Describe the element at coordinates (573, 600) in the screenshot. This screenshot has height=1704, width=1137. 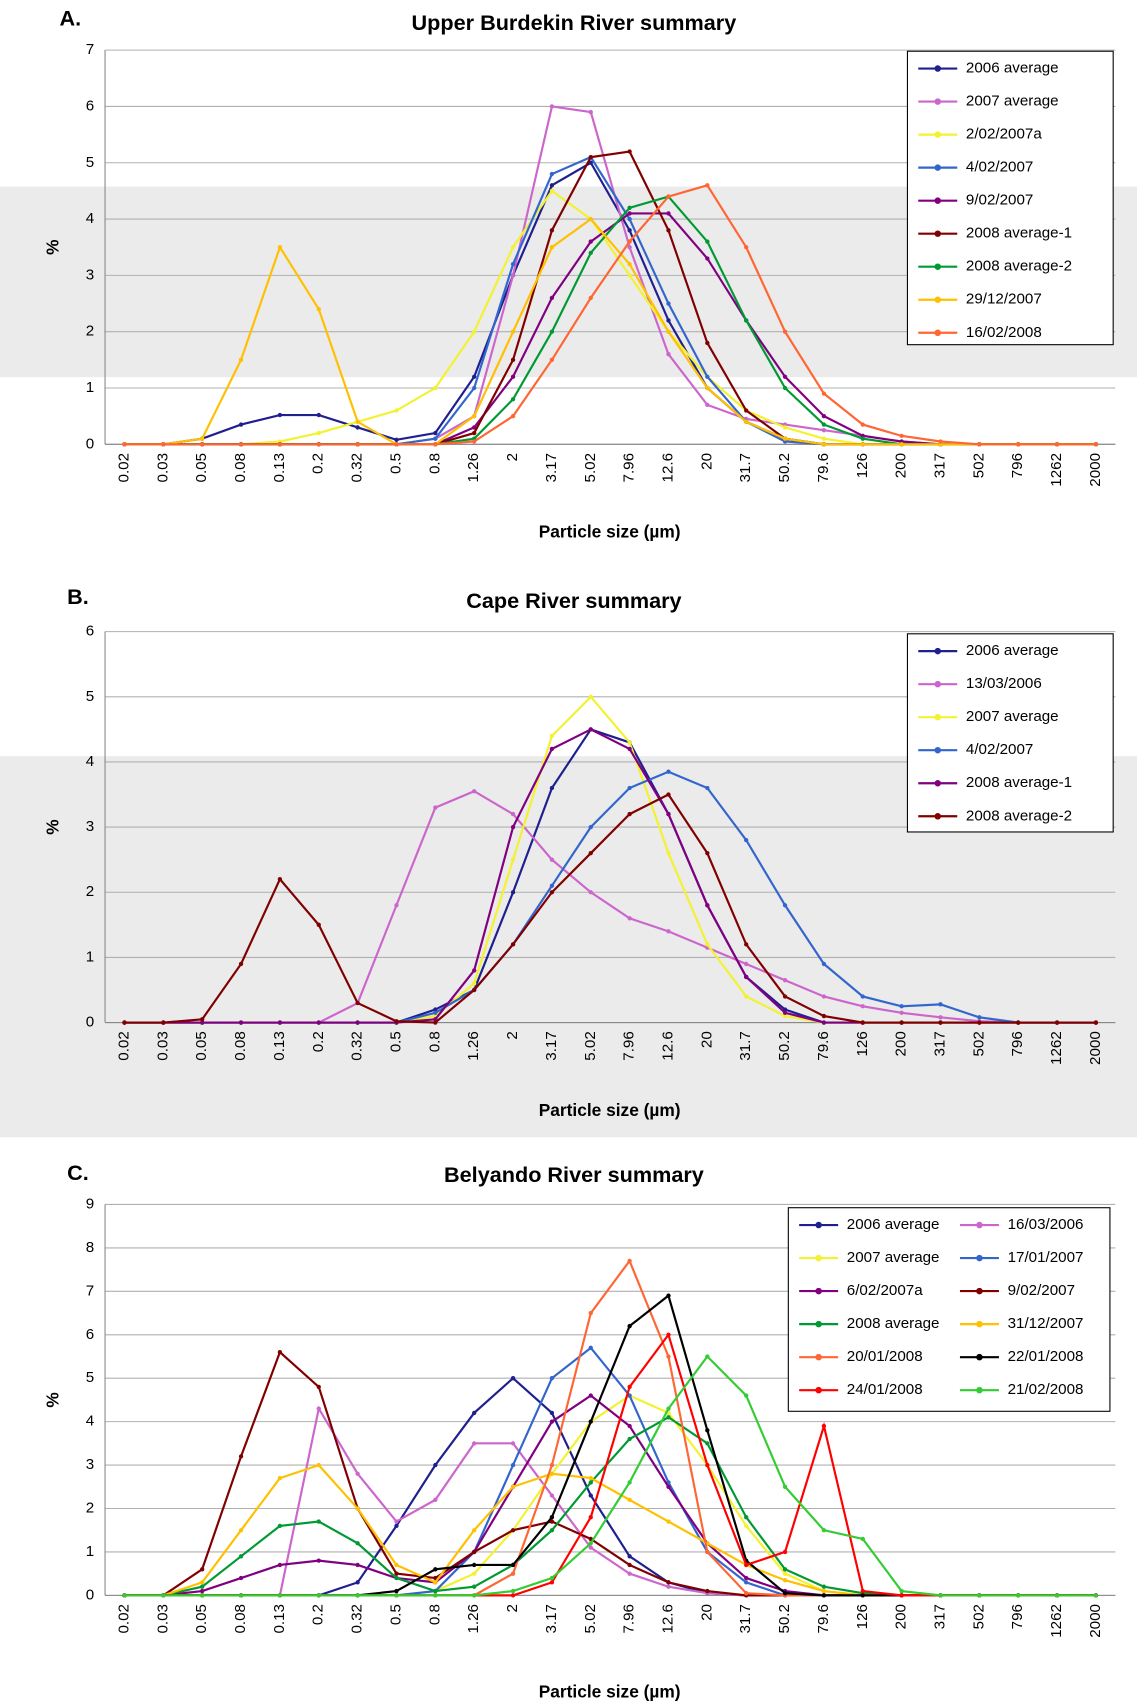
I see `chart-title: Cape River summary` at that location.